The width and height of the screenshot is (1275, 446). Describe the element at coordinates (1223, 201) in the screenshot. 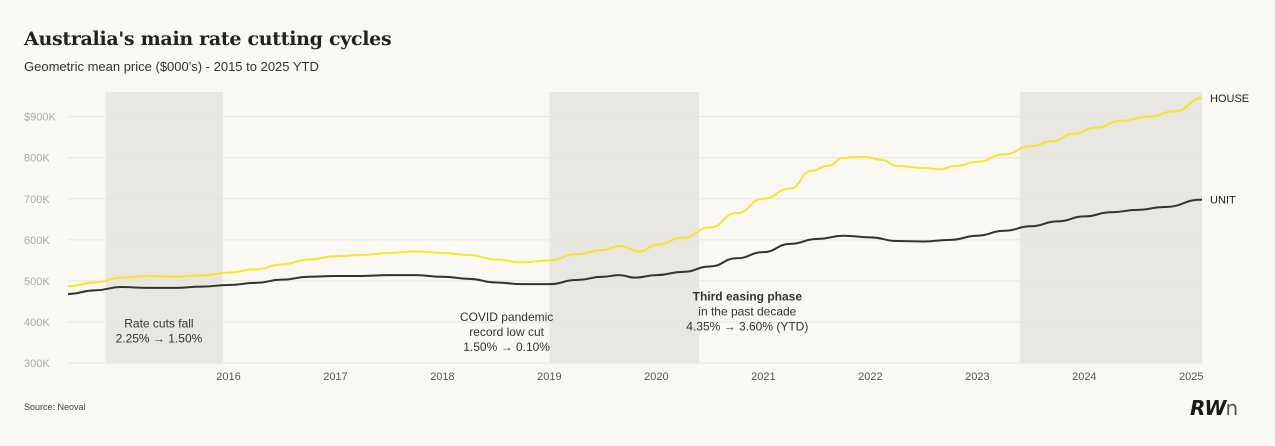

I see `series-label-unit: UNIT` at that location.